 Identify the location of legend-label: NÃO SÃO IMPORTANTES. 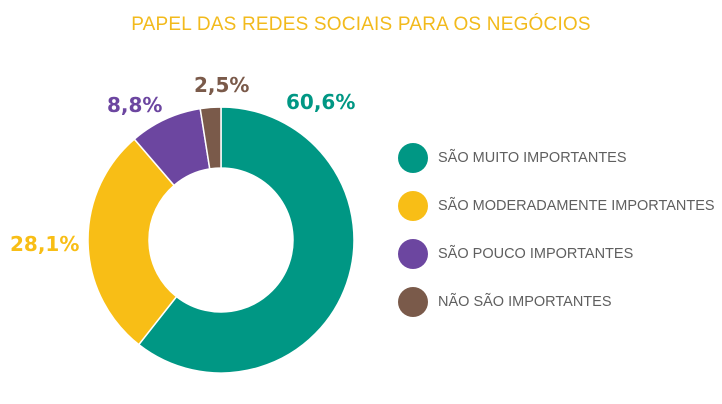
(525, 302).